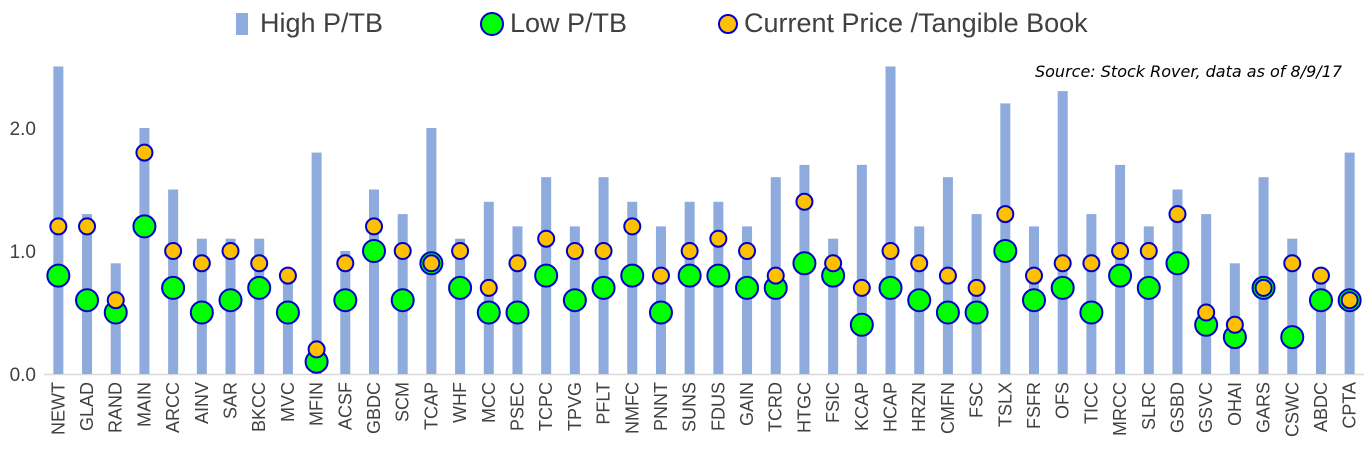 This screenshot has width=1372, height=451. What do you see at coordinates (489, 402) in the screenshot?
I see `x-tick-label: MCC` at bounding box center [489, 402].